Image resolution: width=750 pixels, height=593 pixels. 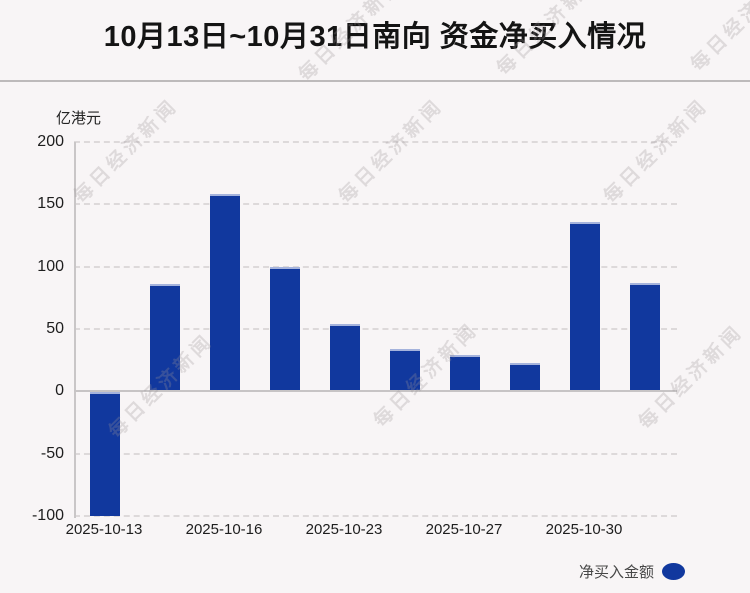 What do you see at coordinates (375, 81) in the screenshot?
I see `title-divider` at bounding box center [375, 81].